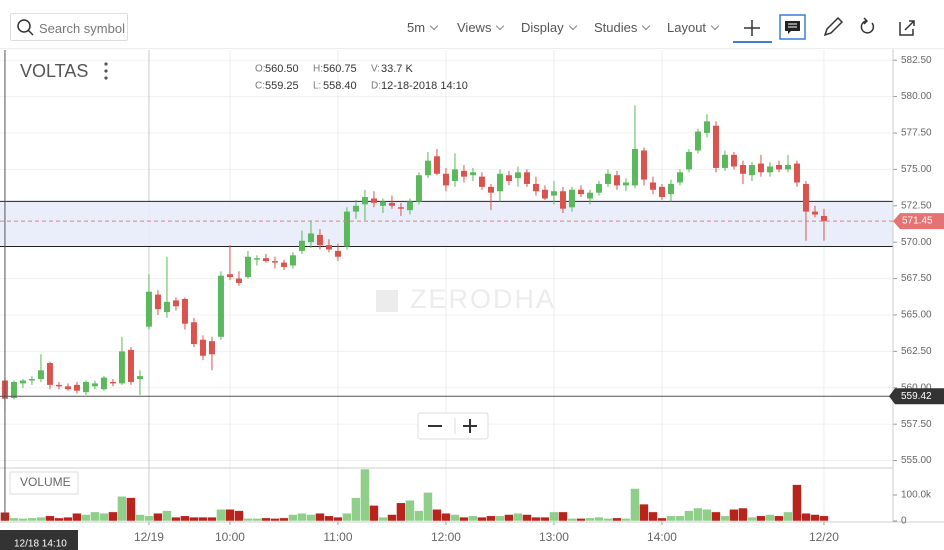 This screenshot has height=550, width=944. I want to click on menu-dot, so click(106, 71).